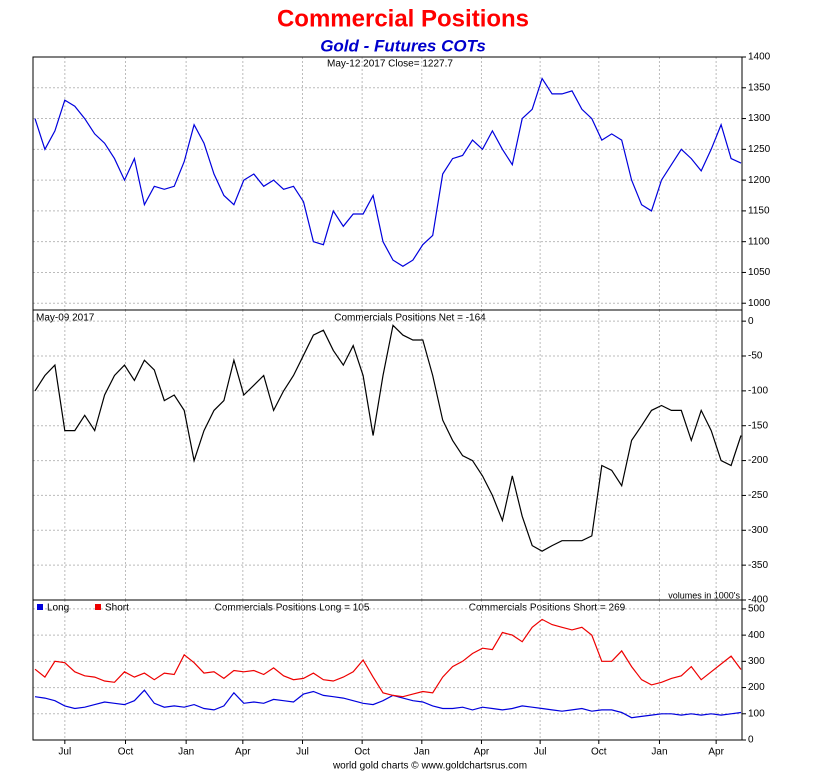 Image resolution: width=825 pixels, height=777 pixels. I want to click on note: volumes in 1000's, so click(704, 595).